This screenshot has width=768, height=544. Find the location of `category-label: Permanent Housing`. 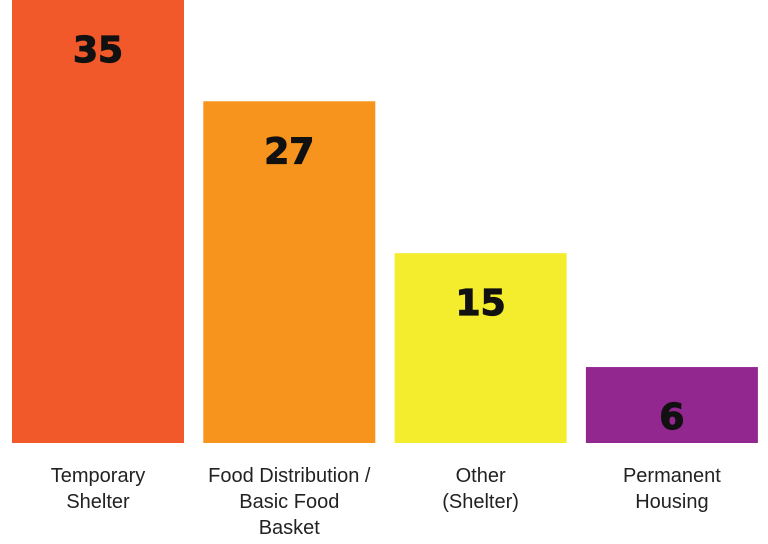

category-label: Permanent Housing is located at coordinates (671, 489).